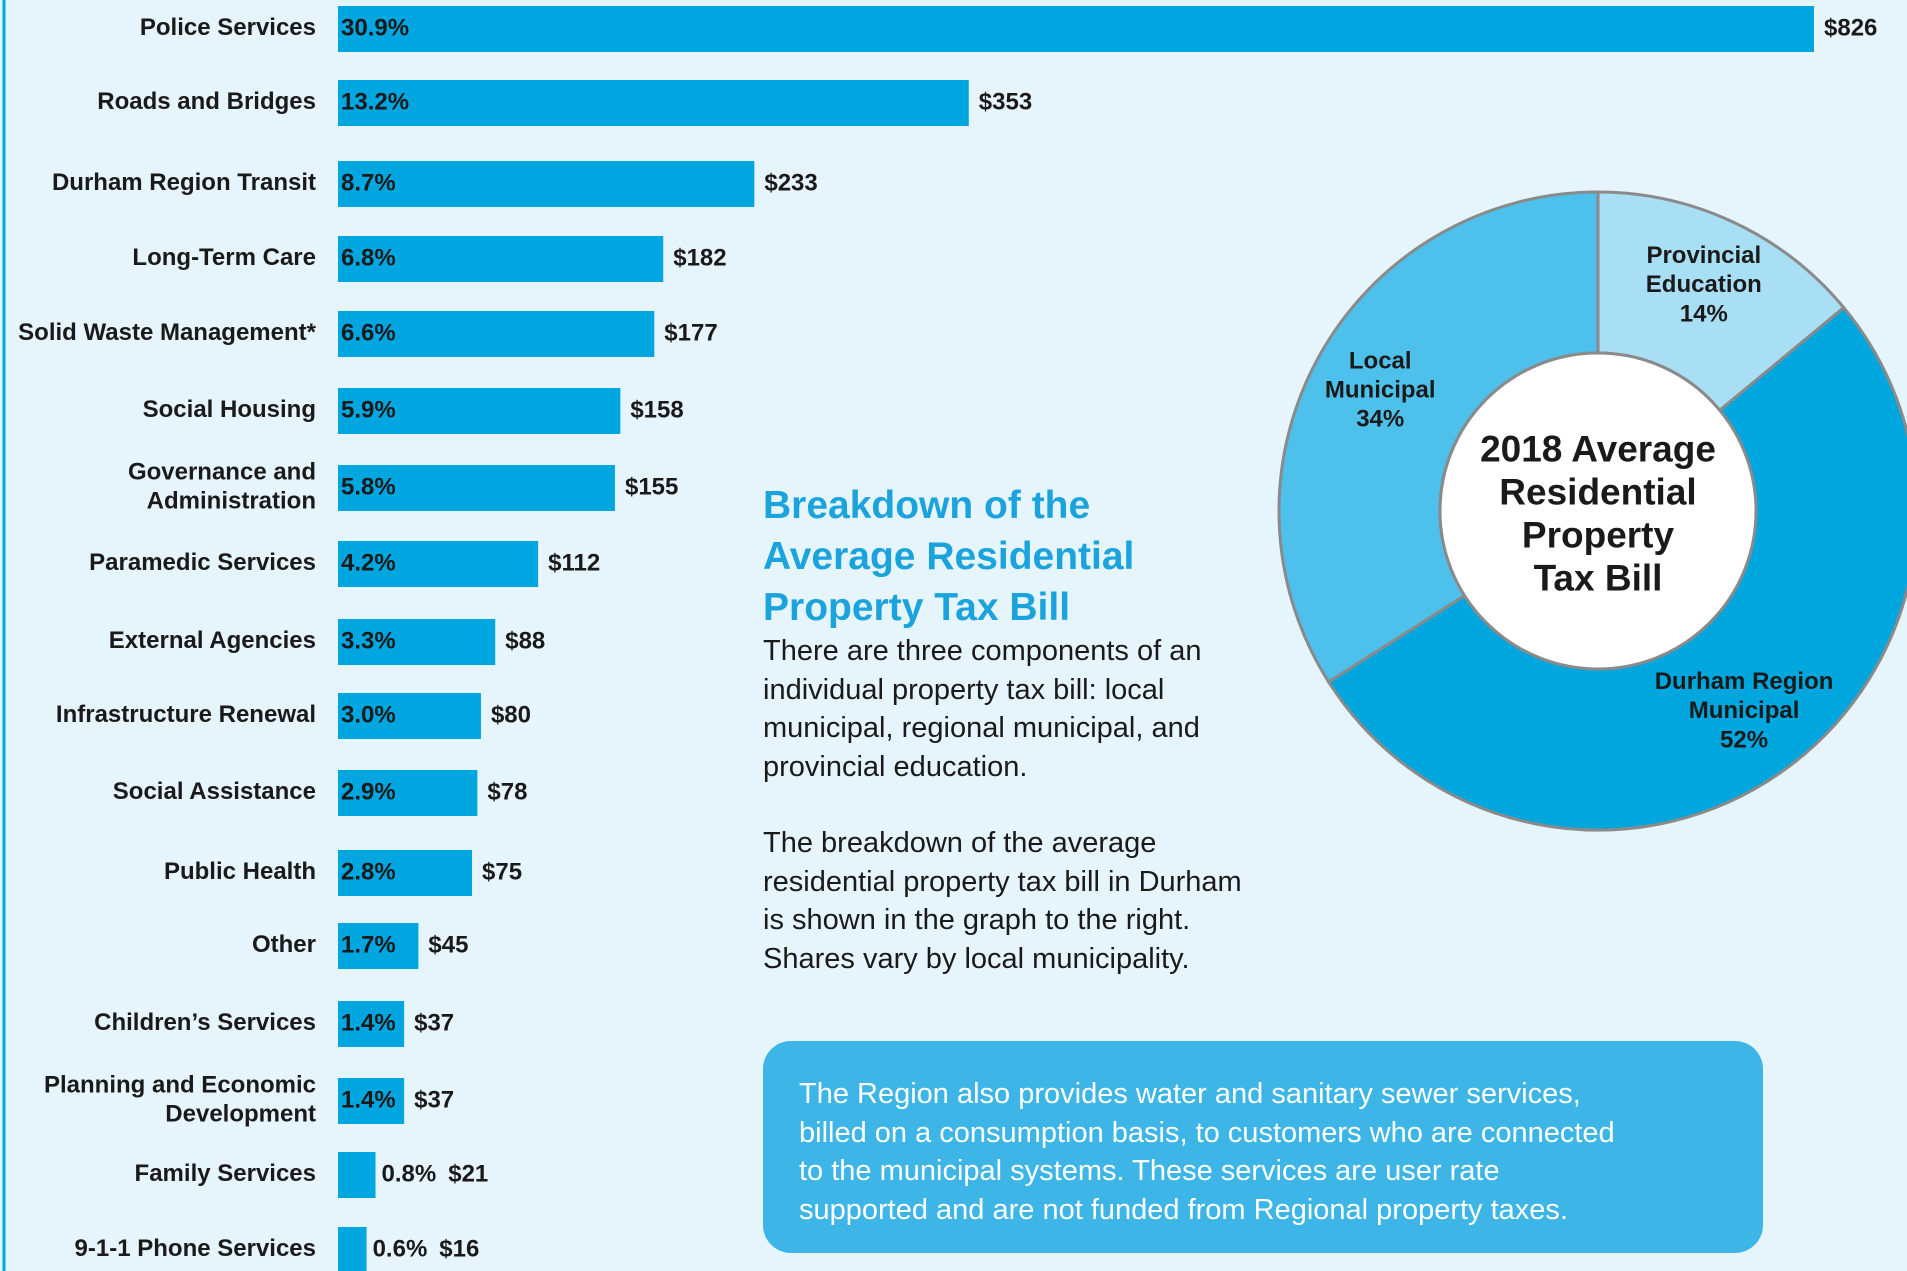 The height and width of the screenshot is (1271, 1907). I want to click on value-label: $826, so click(1850, 27).